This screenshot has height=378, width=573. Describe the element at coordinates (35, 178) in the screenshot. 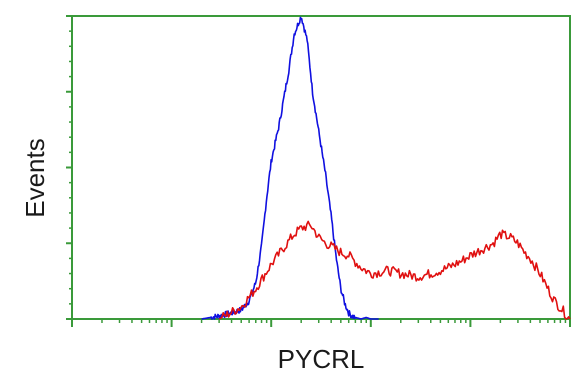

I see `y-axis-label: Events` at that location.